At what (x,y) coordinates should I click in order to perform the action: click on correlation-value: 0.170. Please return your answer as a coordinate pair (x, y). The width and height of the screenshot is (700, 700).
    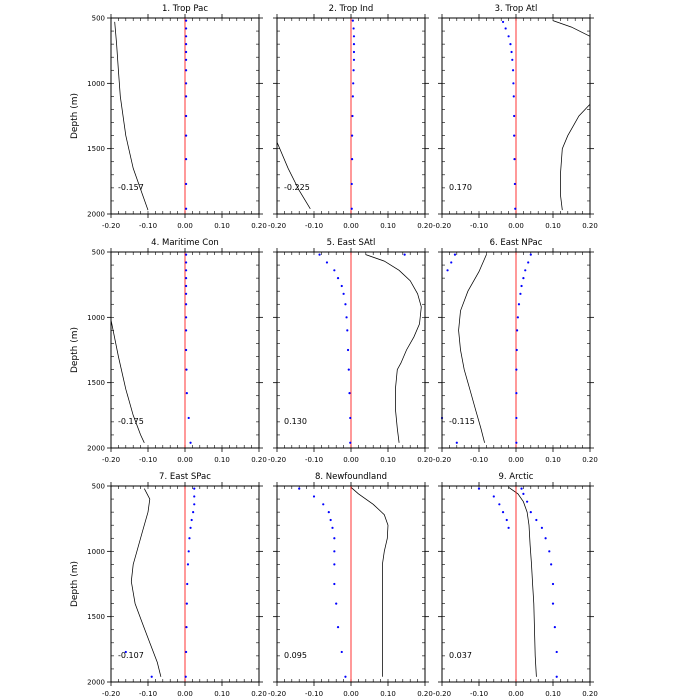
    Looking at the image, I should click on (460, 187).